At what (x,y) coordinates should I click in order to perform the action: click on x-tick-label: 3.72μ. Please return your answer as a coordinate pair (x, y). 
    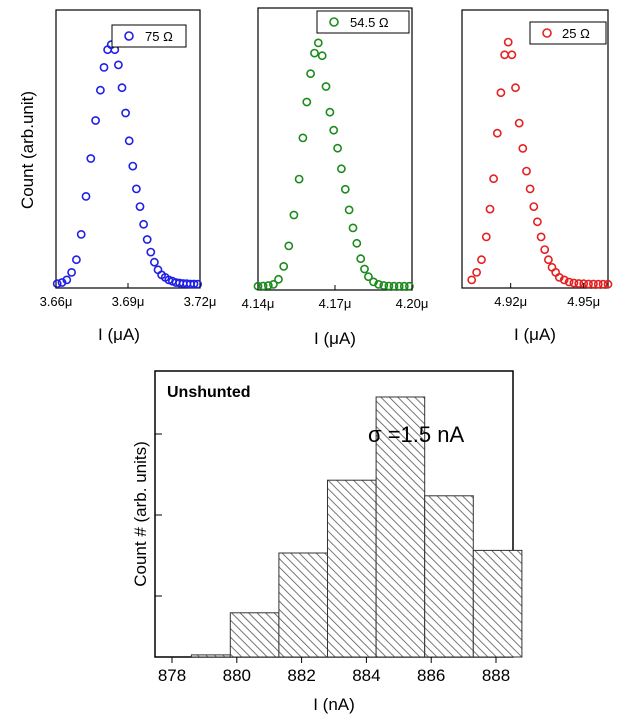
    Looking at the image, I should click on (200, 301).